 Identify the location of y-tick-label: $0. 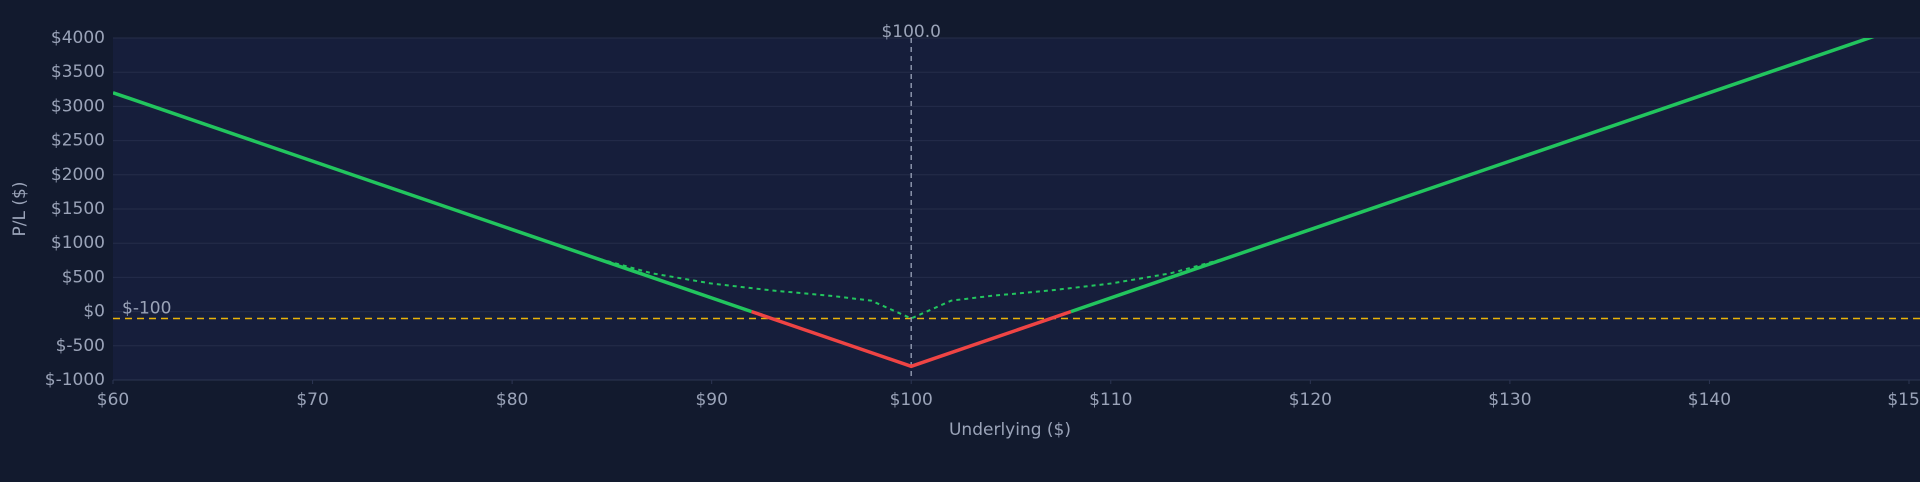
(94, 312).